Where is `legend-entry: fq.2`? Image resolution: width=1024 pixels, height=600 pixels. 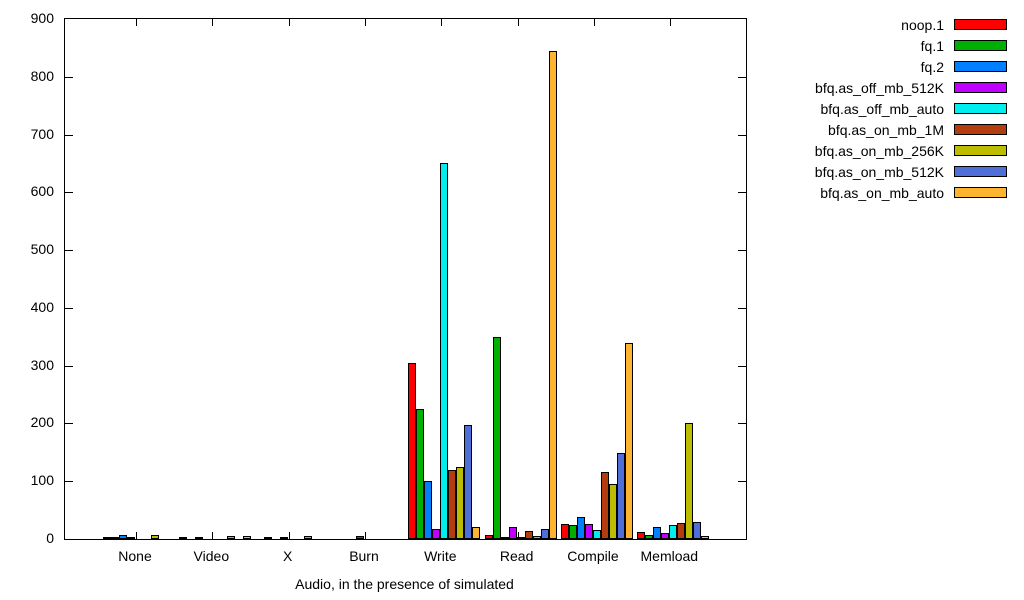
legend-entry: fq.2 is located at coordinates (964, 66).